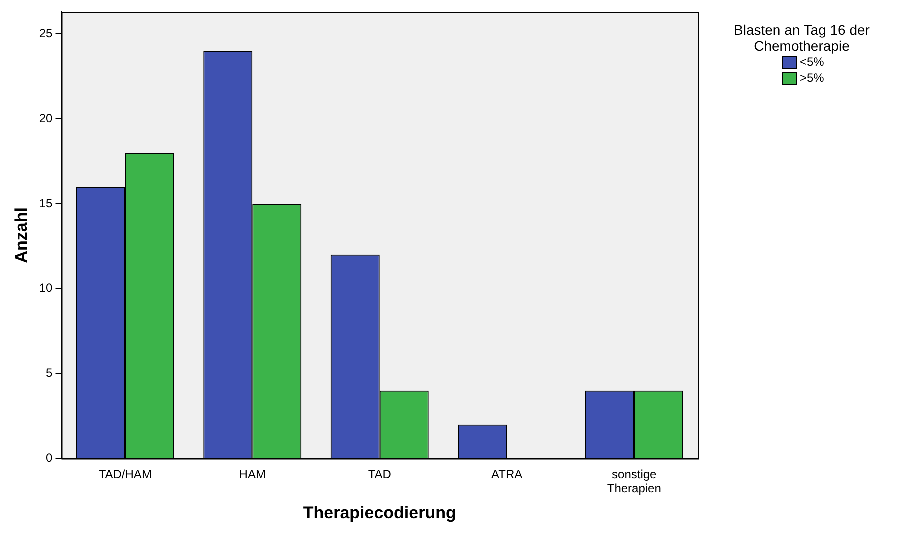 The image size is (906, 534). What do you see at coordinates (802, 38) in the screenshot?
I see `legend-title: Blasten an Tag 16 der Chemotherapie` at bounding box center [802, 38].